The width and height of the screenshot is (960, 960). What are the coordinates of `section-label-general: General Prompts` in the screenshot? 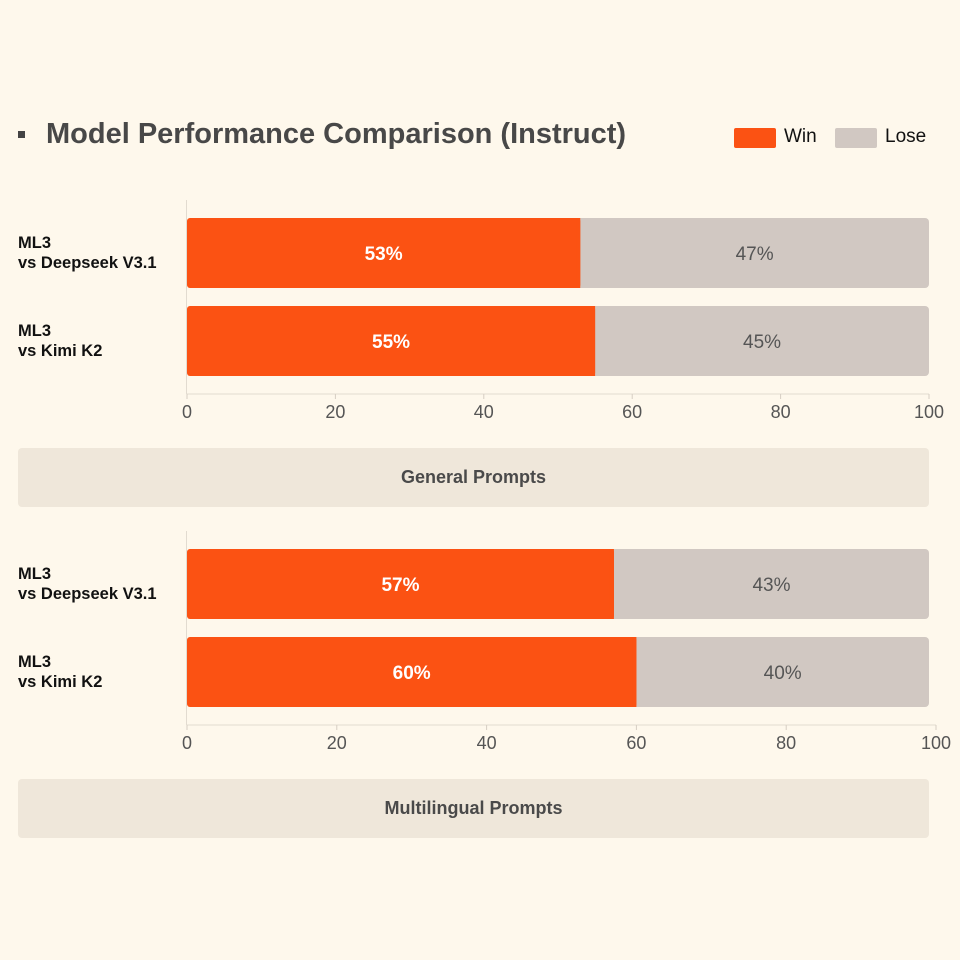 It's located at (473, 477).